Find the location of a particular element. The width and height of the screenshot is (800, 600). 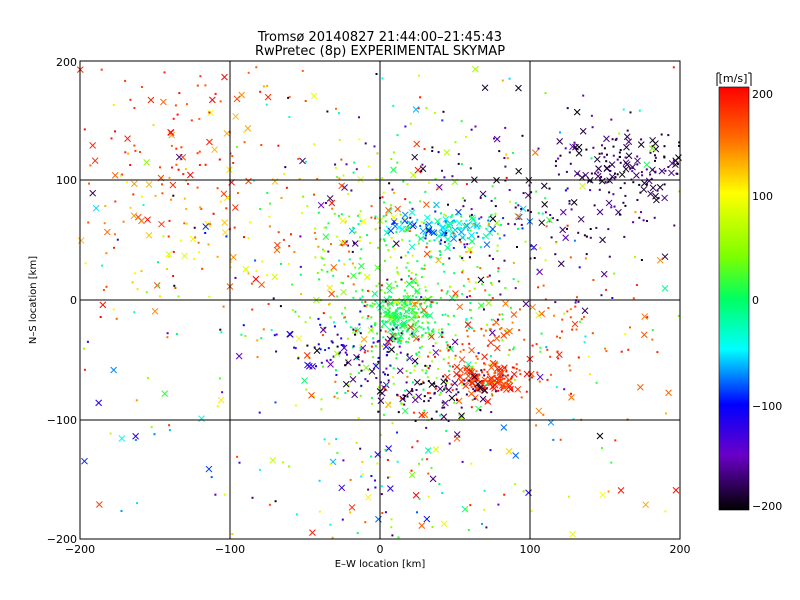

colorbar-tick-label: 0 is located at coordinates (755, 300).